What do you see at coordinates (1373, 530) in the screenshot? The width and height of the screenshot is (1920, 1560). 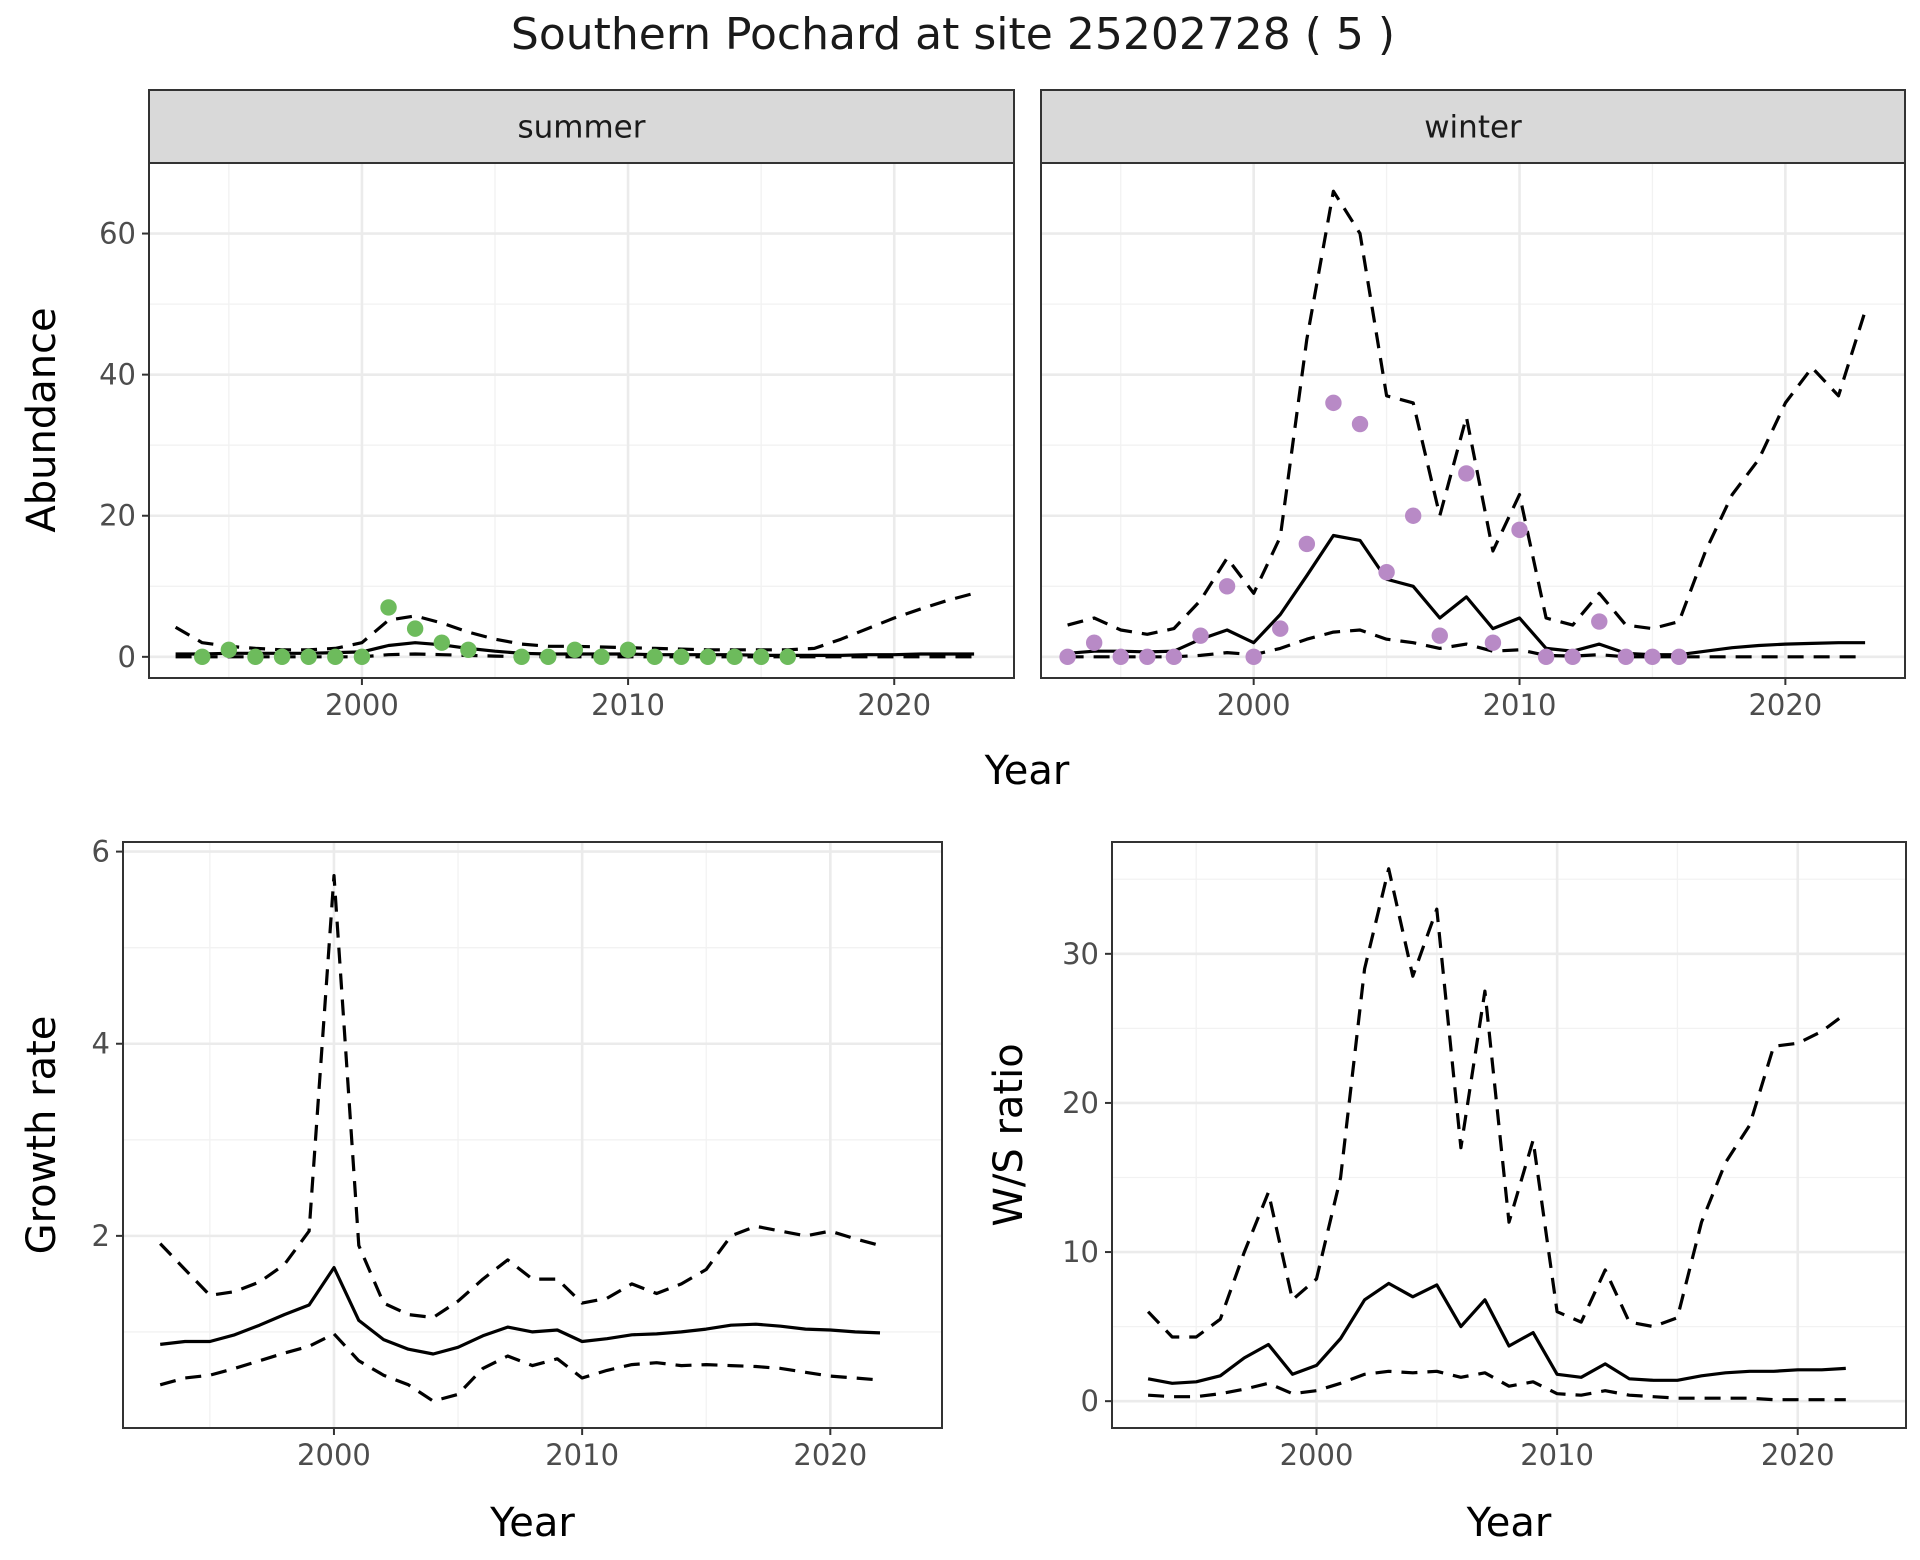 I see `abundance-winter-observed-points` at bounding box center [1373, 530].